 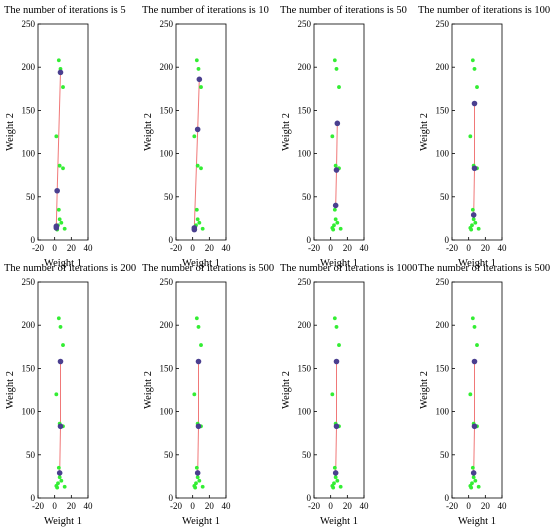 I want to click on subplot-title: The number of iterations is 100, so click(x=484, y=10).